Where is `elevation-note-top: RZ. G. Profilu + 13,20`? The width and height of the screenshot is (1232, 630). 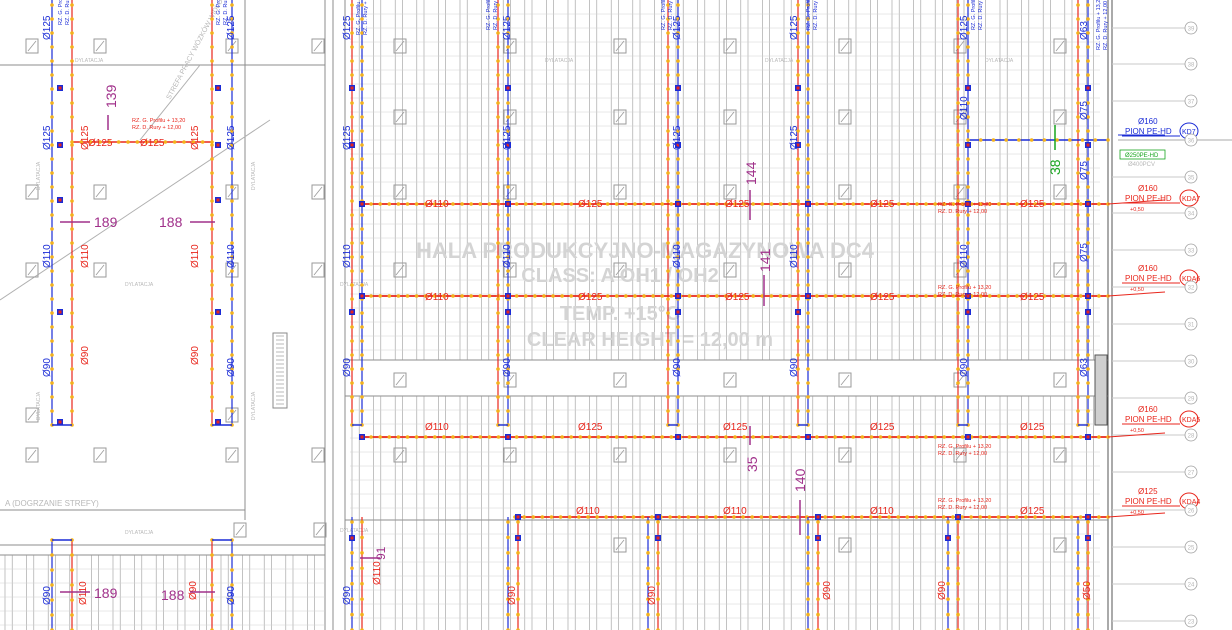
elevation-note-top: RZ. G. Profilu + 13,20 is located at coordinates (158, 121).